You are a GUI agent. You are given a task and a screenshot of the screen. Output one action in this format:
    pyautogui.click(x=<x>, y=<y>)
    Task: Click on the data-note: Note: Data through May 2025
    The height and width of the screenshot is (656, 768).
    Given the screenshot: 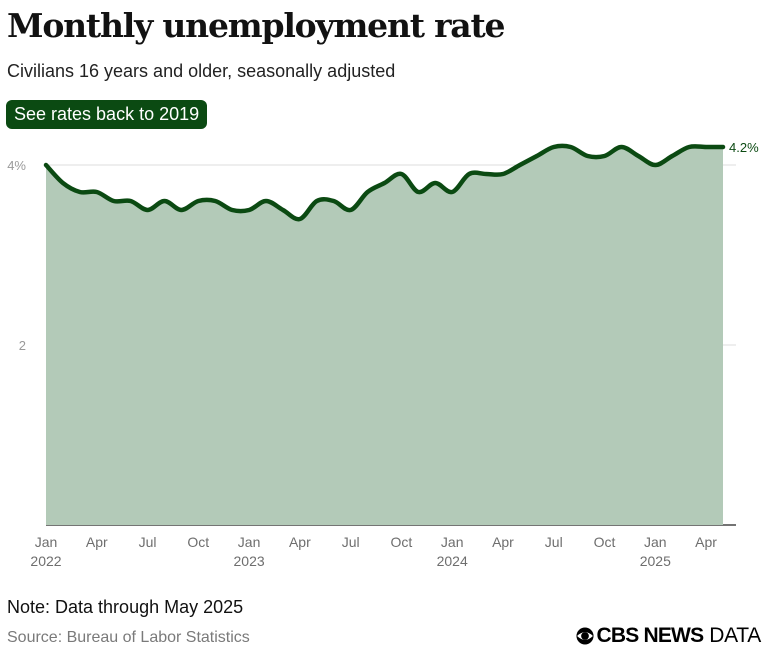 What is the action you would take?
    pyautogui.click(x=125, y=607)
    